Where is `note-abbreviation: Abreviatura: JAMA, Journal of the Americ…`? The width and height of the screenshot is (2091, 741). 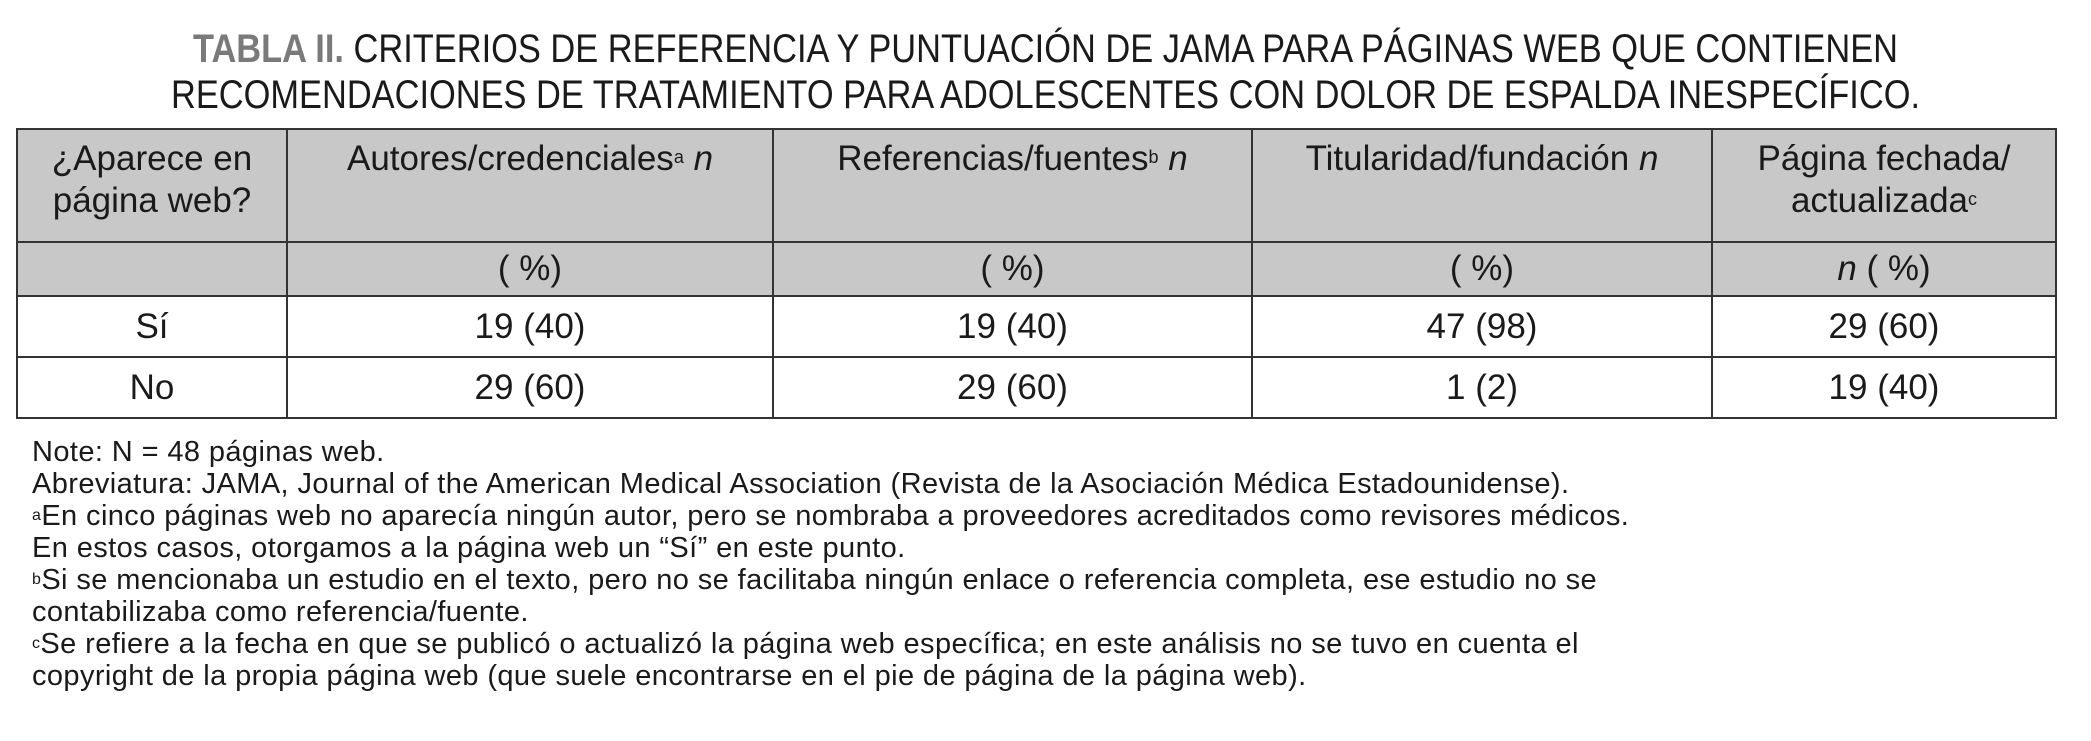
note-abbreviation: Abreviatura: JAMA, Journal of the Americ… is located at coordinates (801, 484).